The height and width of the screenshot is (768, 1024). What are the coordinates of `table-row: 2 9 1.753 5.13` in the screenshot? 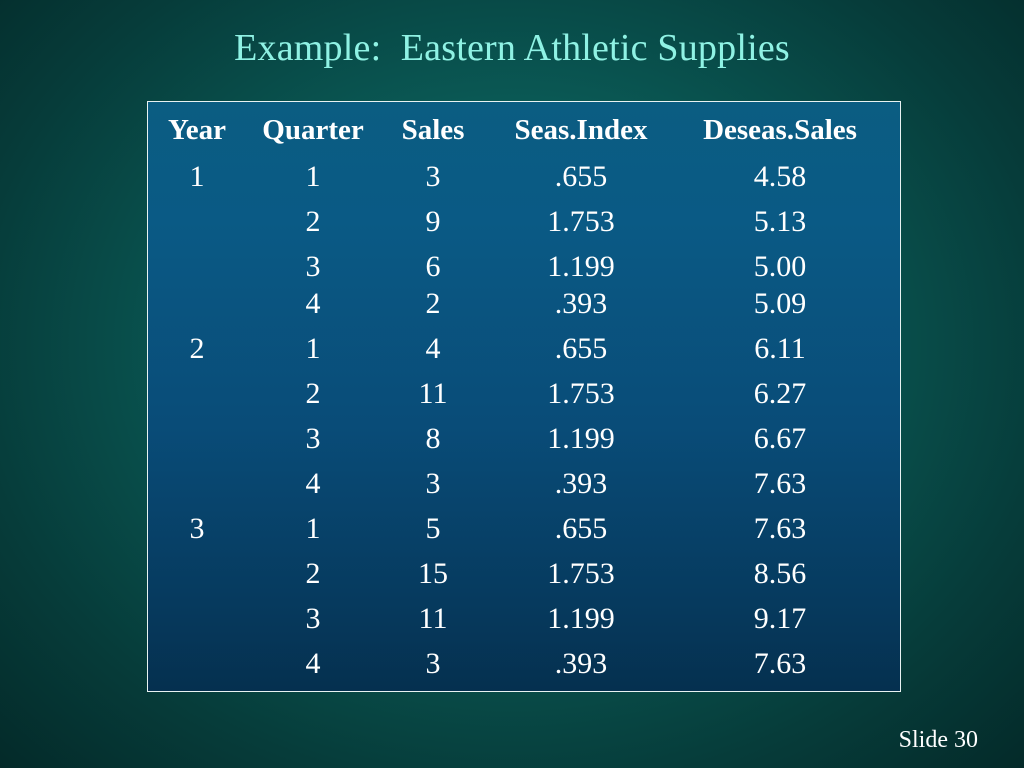 It's located at (524, 222).